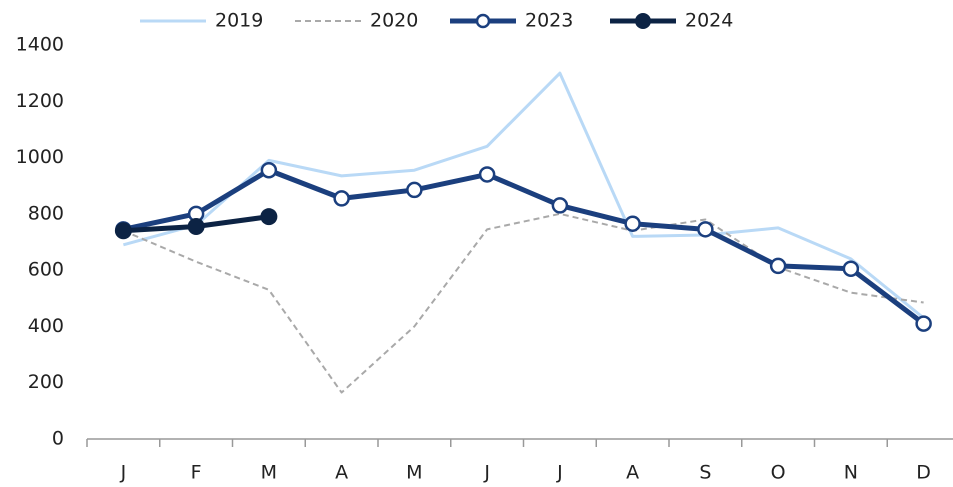 This screenshot has width=953, height=487. Describe the element at coordinates (46, 270) in the screenshot. I see `y-tick-label: 600` at that location.